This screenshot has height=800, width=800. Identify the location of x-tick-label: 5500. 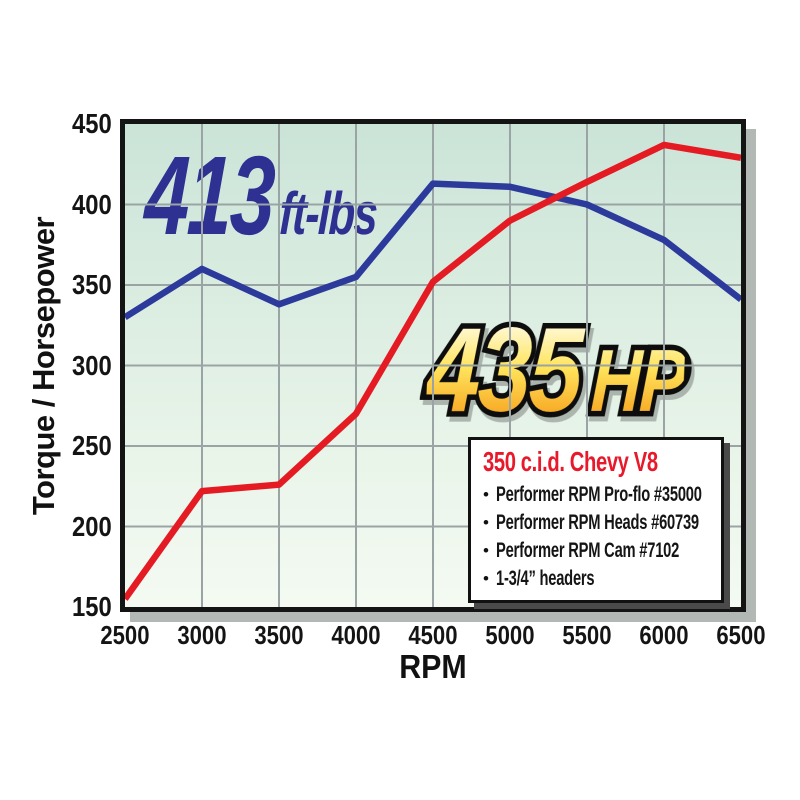
(587, 635).